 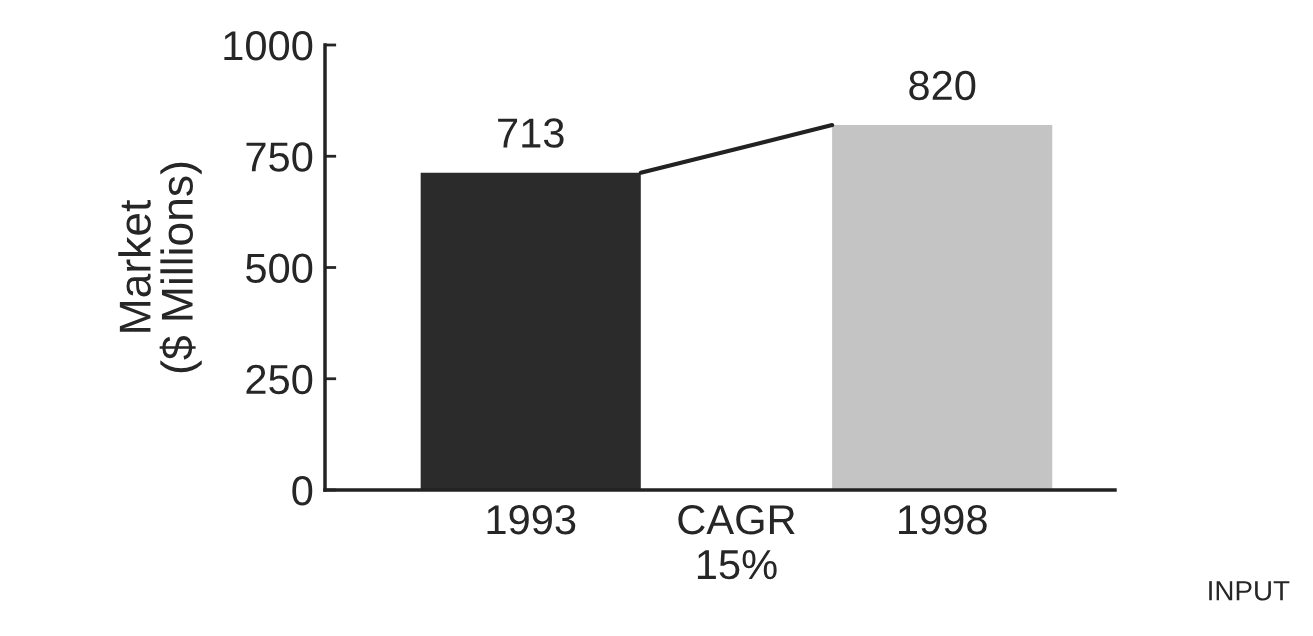 What do you see at coordinates (1249, 591) in the screenshot?
I see `text: INPUT` at bounding box center [1249, 591].